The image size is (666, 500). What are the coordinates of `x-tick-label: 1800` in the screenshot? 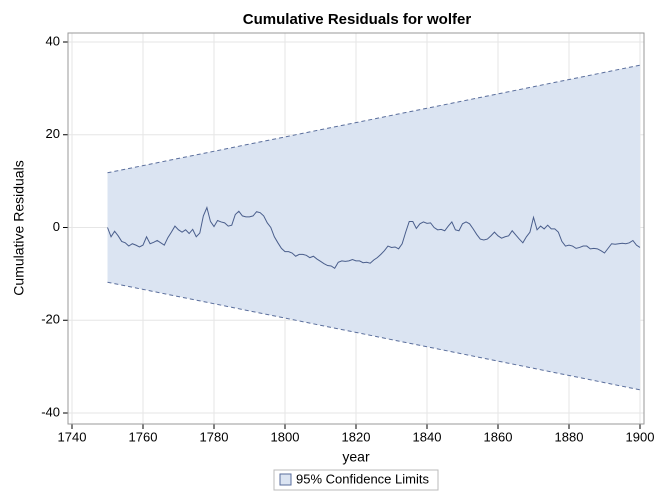 It's located at (285, 436).